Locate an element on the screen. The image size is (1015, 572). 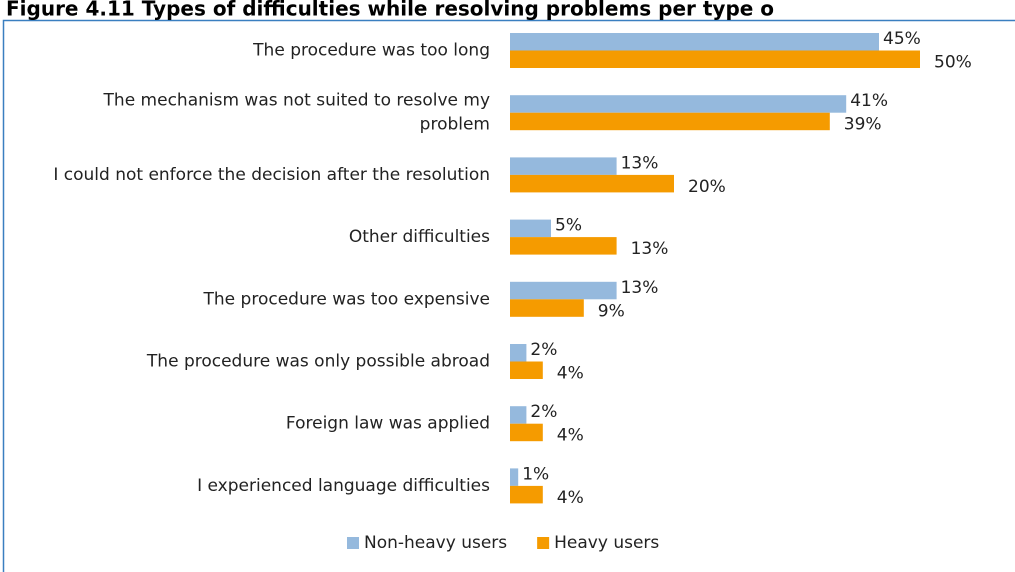
value-label: 50% is located at coordinates (953, 63).